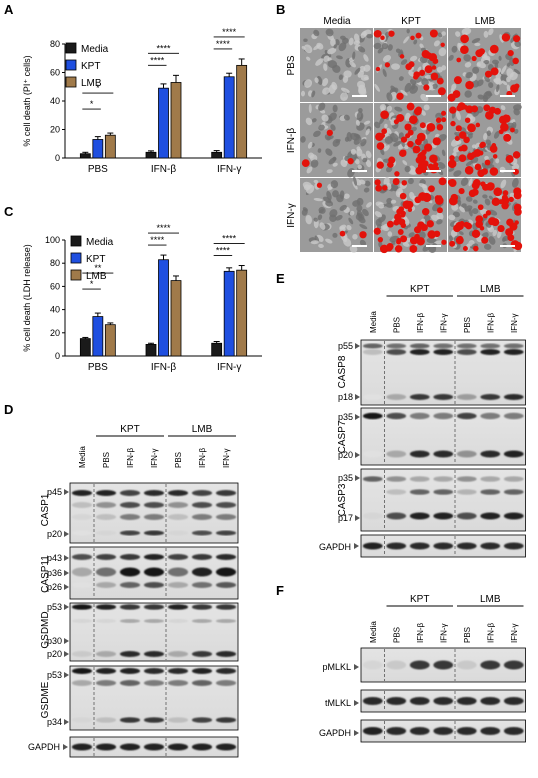 This screenshot has height=778, width=538. What do you see at coordinates (229, 313) in the screenshot?
I see `bar-kpt` at bounding box center [229, 313].